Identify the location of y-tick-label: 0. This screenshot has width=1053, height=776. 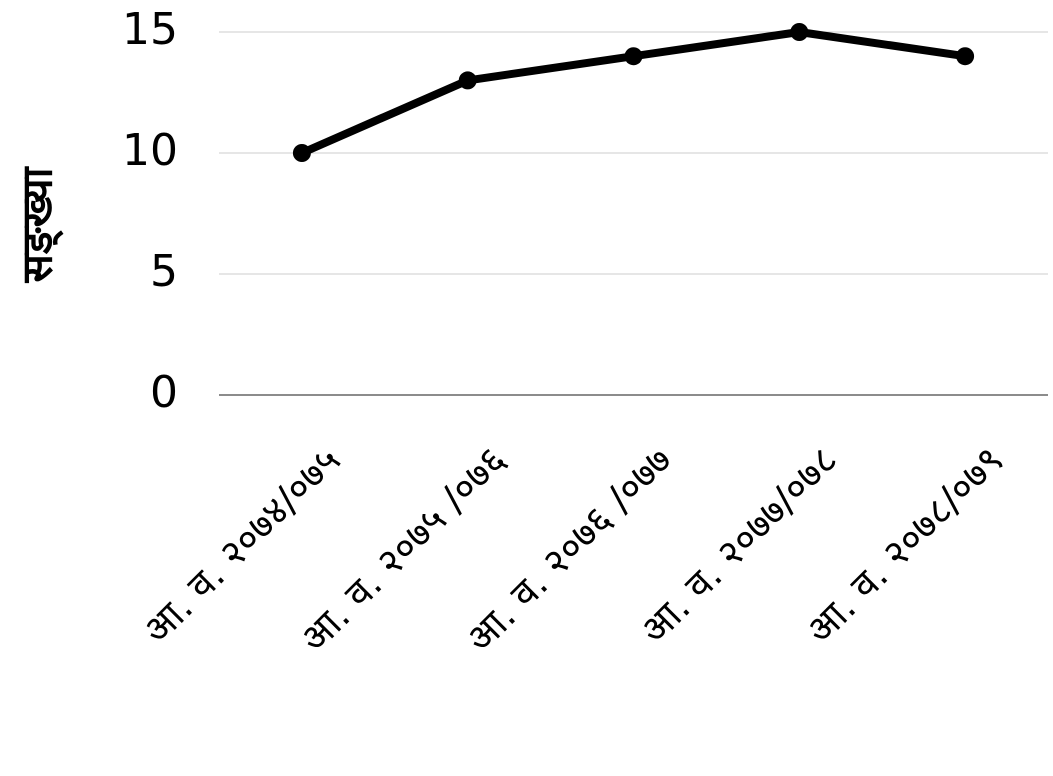
(164, 392).